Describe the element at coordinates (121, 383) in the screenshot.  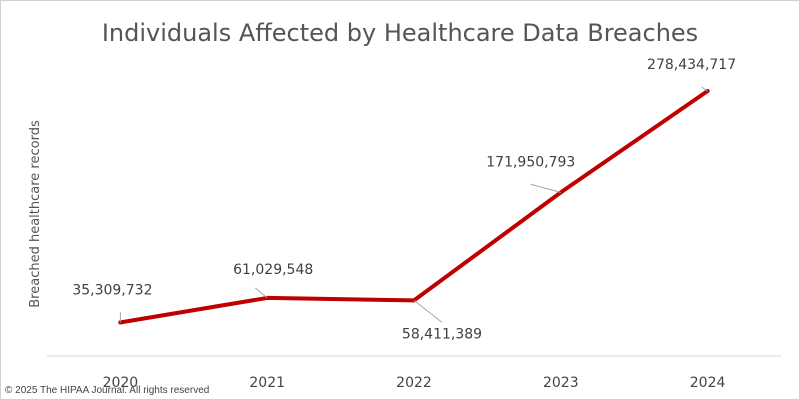
I see `x-tick-label: 2020` at that location.